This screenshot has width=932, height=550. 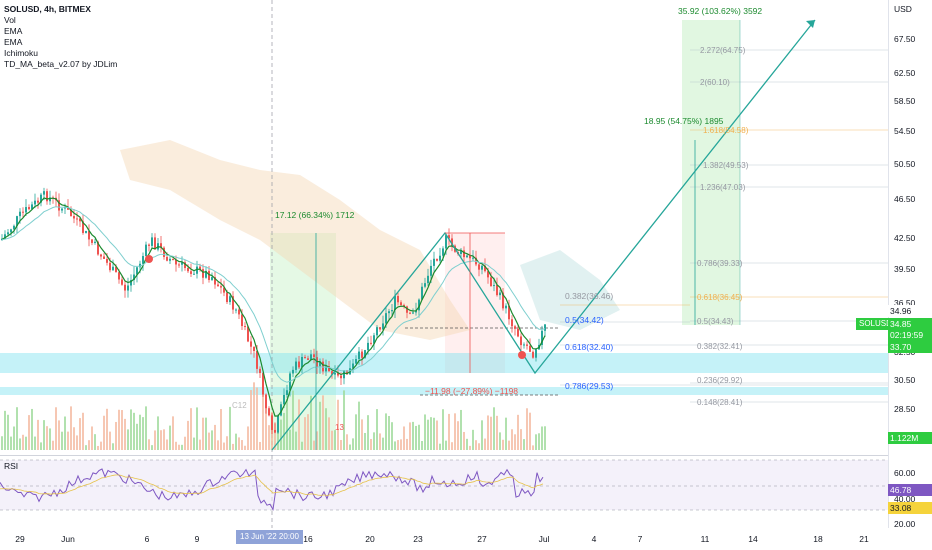 What do you see at coordinates (905, 73) in the screenshot?
I see `price-tick: 62.50` at bounding box center [905, 73].